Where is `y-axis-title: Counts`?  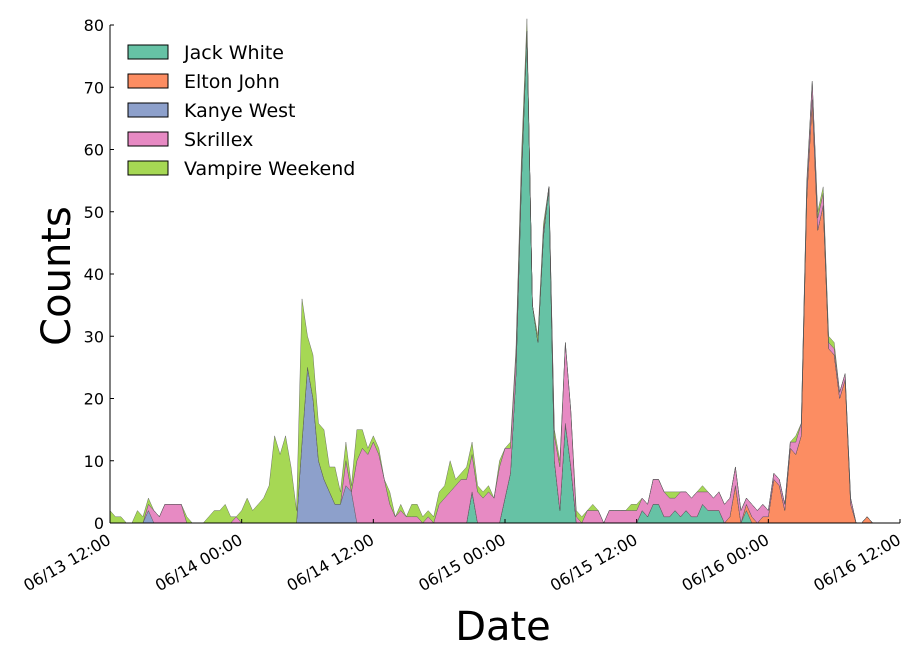
y-axis-title: Counts is located at coordinates (57, 276).